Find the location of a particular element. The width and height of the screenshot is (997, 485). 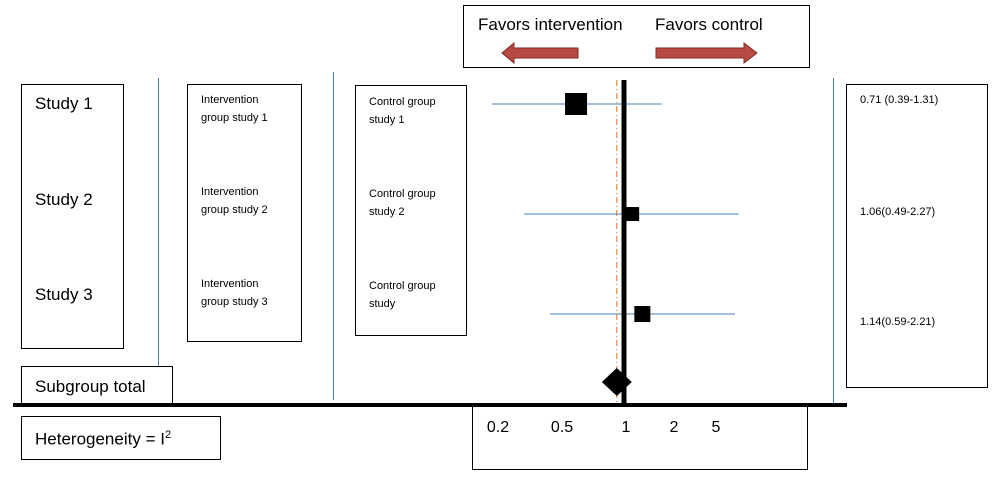

control-study-3: Control group study is located at coordinates (402, 295).